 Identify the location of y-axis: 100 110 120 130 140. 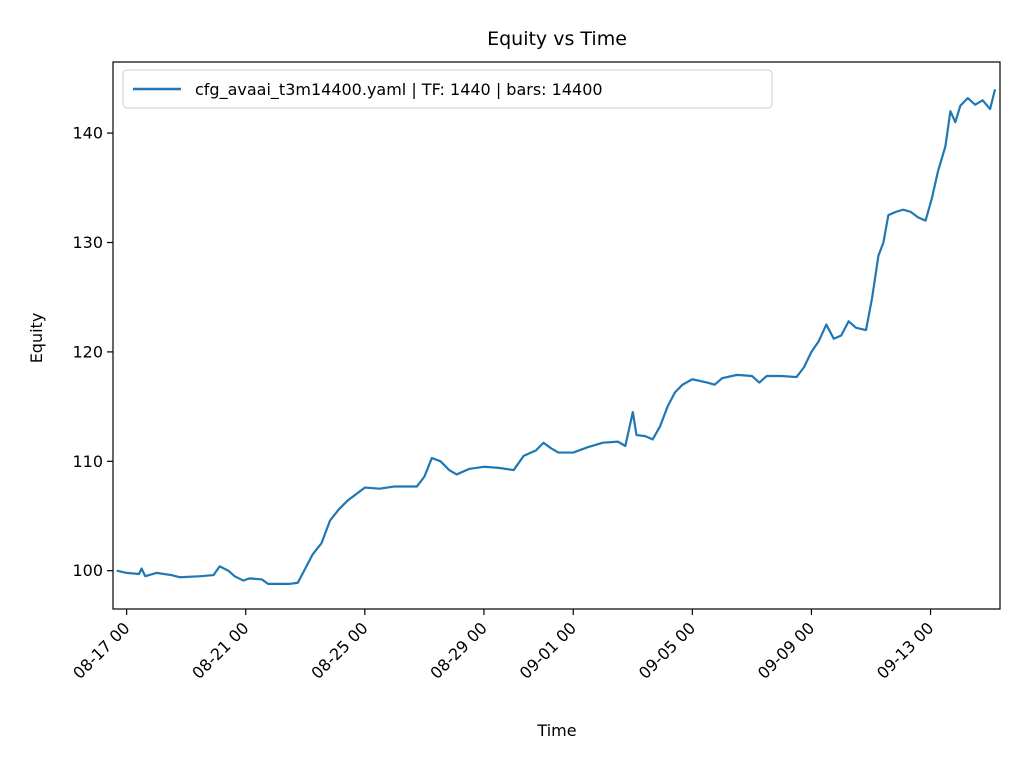
(92, 352).